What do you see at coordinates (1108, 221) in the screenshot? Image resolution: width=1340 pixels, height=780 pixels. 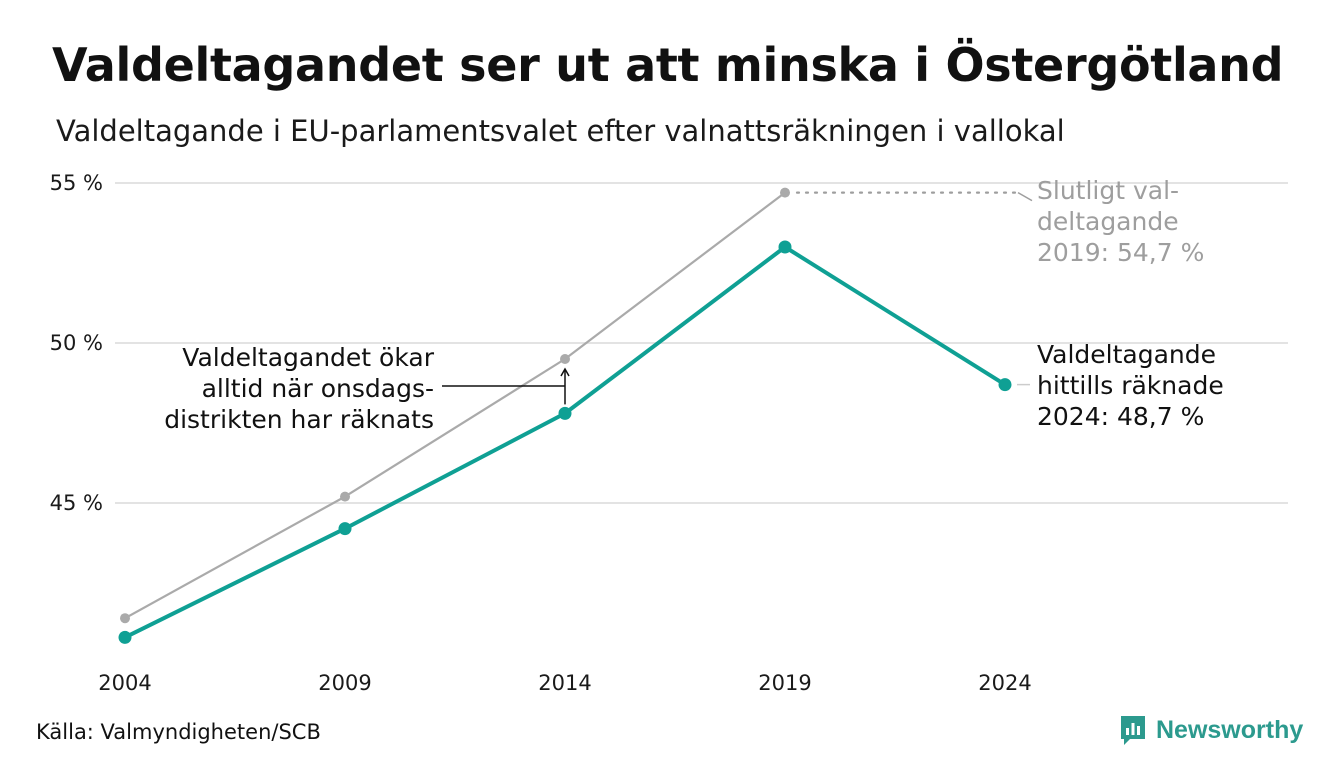 I see `annotation-final-2019-line-2: deltagande` at bounding box center [1108, 221].